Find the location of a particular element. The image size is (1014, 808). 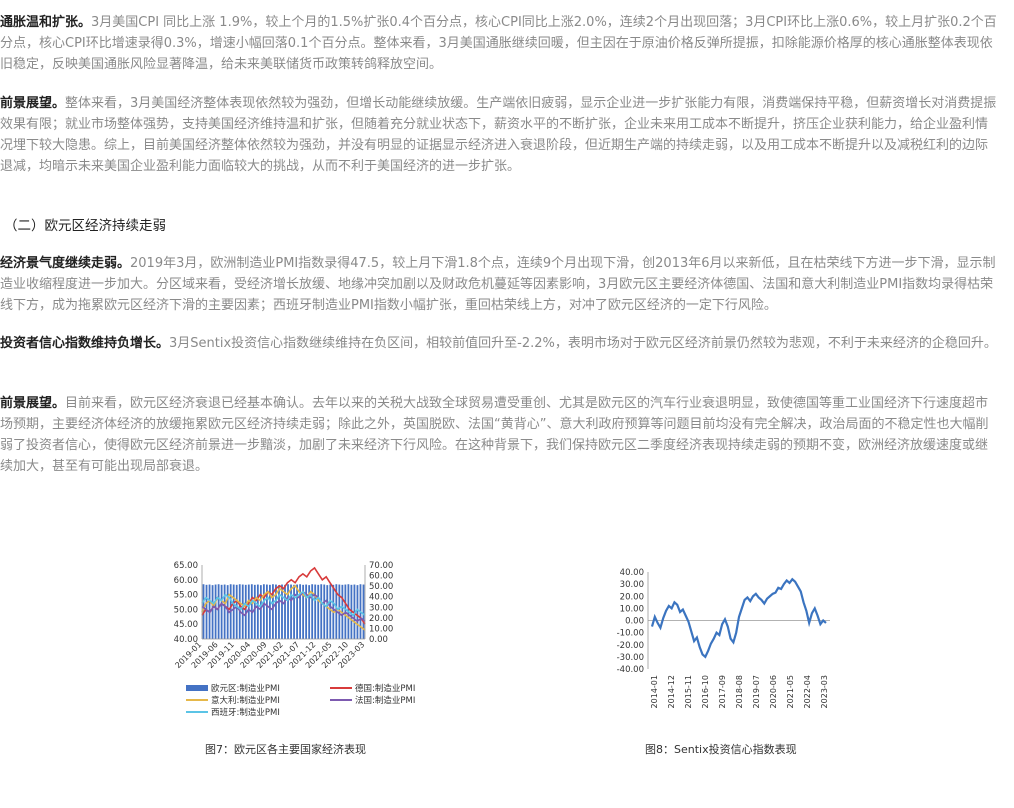

left-tick-label: 50.00 is located at coordinates (186, 610).